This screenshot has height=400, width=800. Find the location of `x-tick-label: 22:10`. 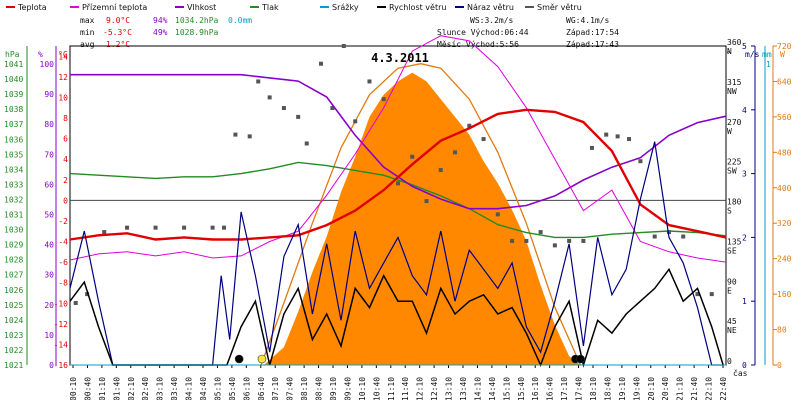

x-tick-label: 22:10 is located at coordinates (709, 388).